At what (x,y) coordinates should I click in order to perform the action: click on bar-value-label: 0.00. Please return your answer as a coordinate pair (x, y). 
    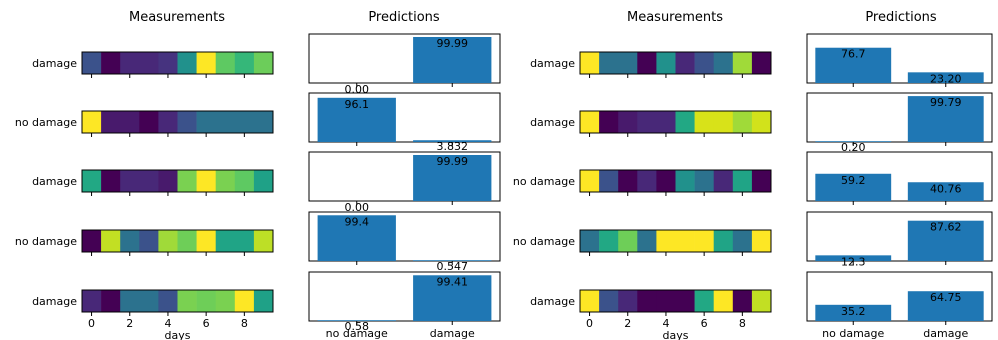
    Looking at the image, I should click on (357, 207).